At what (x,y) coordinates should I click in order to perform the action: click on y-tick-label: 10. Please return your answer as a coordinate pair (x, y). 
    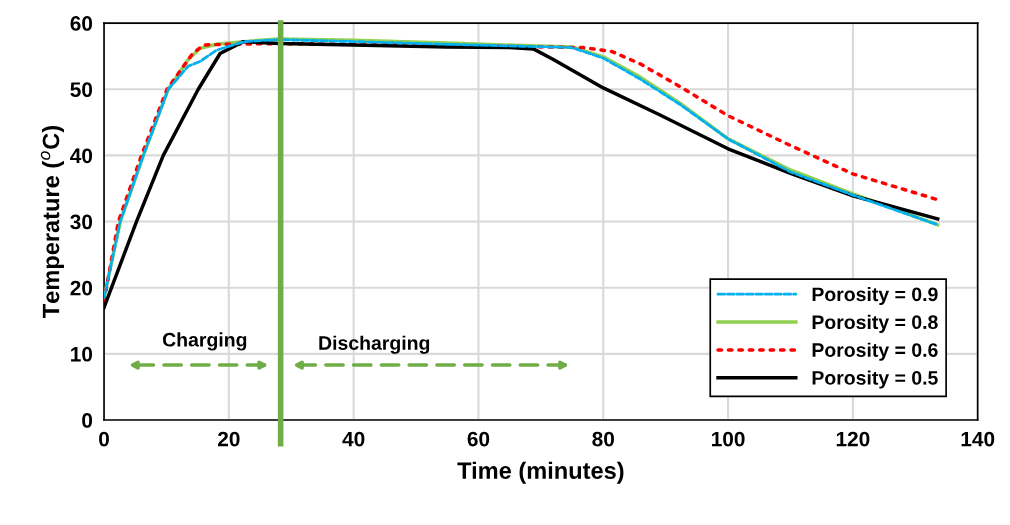
    Looking at the image, I should click on (82, 354).